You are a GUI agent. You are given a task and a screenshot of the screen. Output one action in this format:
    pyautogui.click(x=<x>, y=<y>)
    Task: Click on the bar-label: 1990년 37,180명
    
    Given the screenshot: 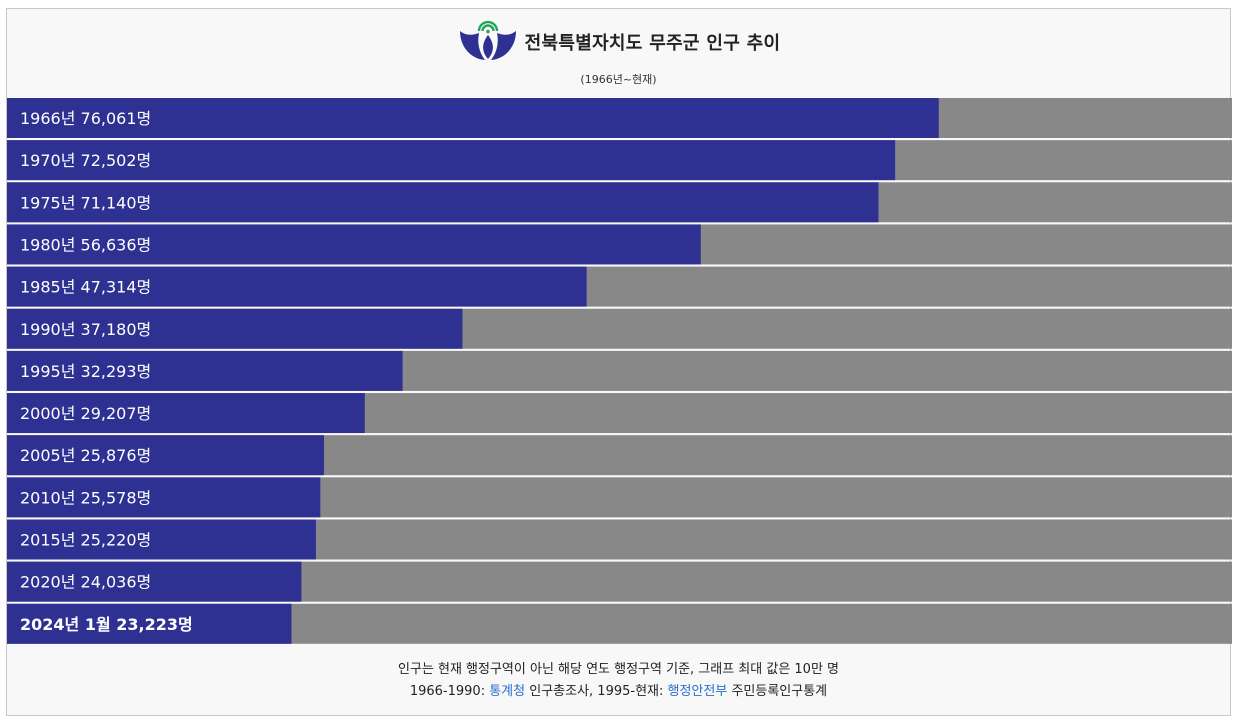 What is the action you would take?
    pyautogui.click(x=85, y=329)
    